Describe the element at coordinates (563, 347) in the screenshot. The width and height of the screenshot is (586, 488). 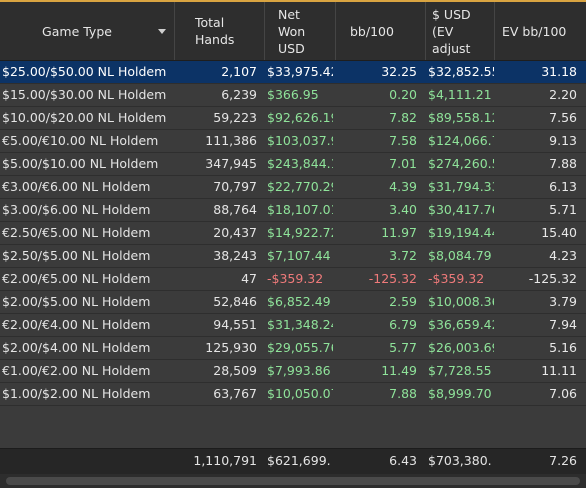
I see `ev-bb100-cell: 5.16` at that location.